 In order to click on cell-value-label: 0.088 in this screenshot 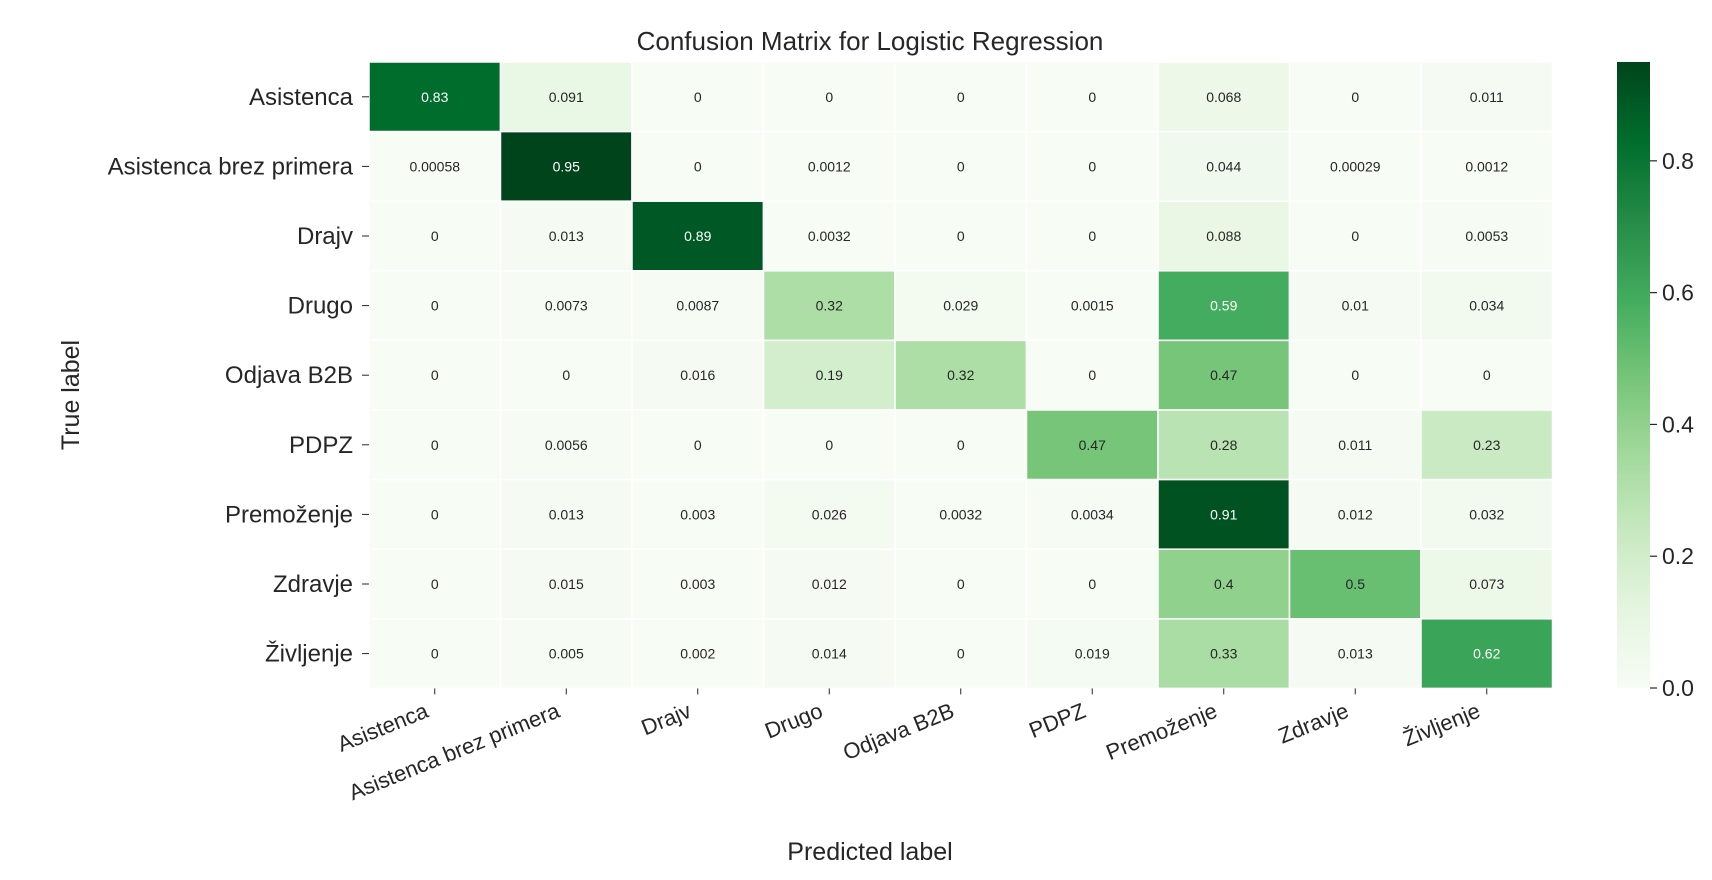, I will do `click(1223, 236)`.